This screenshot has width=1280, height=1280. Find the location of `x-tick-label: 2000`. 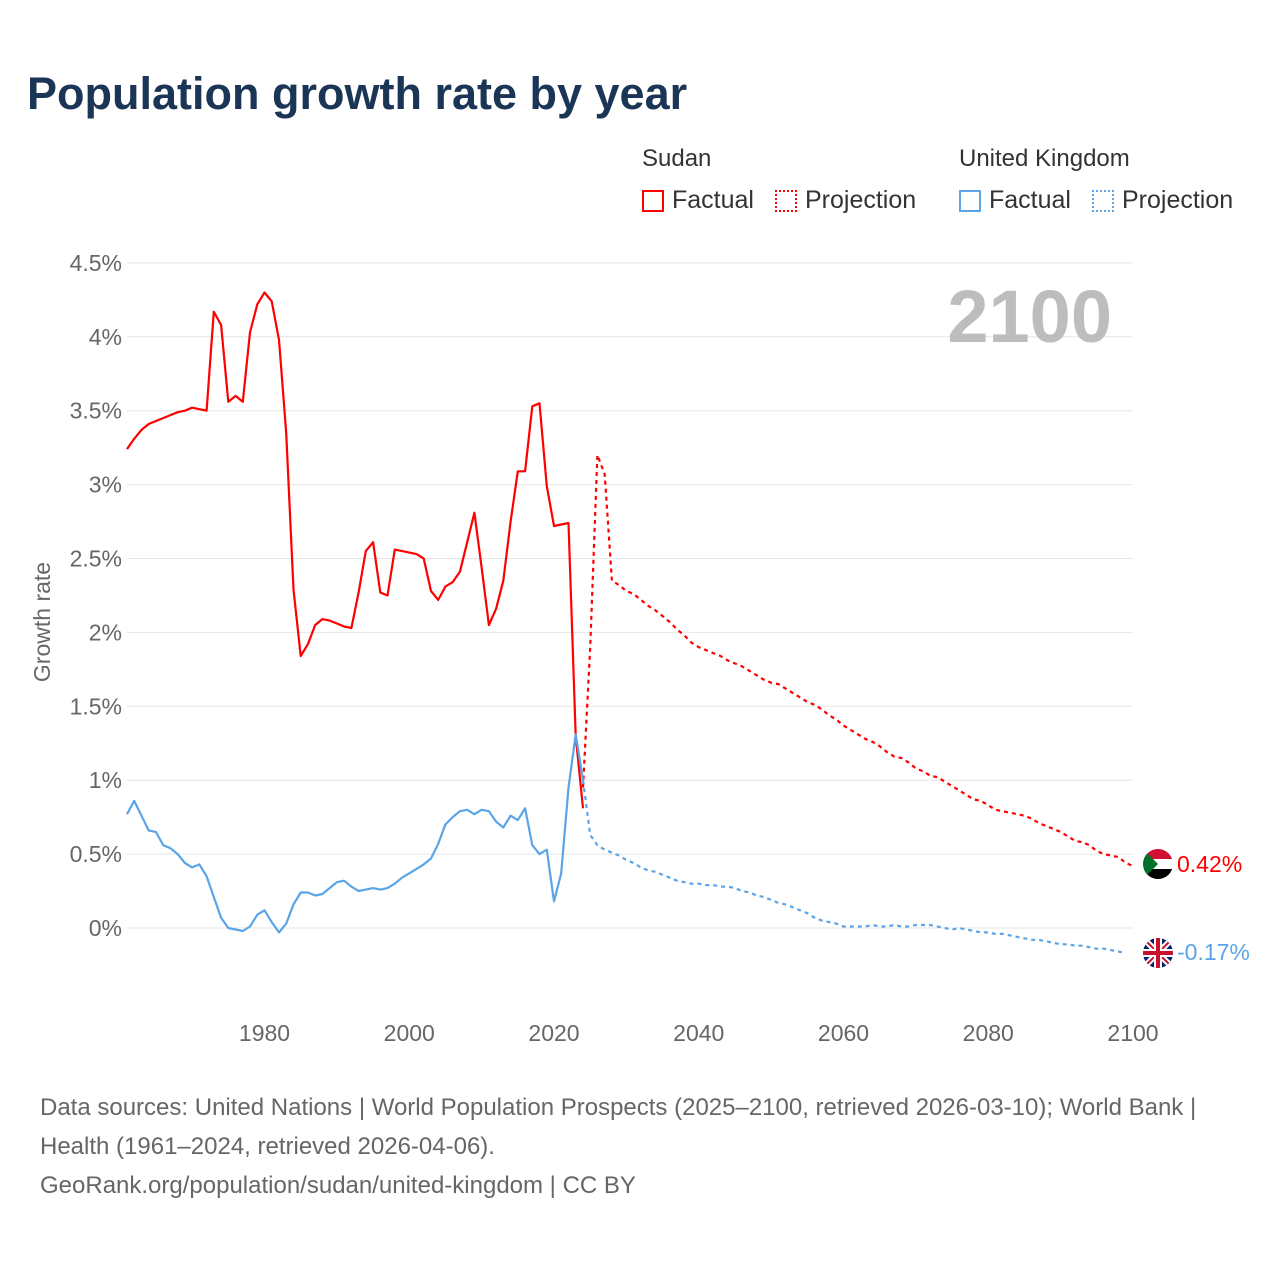

x-tick-label: 2000 is located at coordinates (409, 1033).